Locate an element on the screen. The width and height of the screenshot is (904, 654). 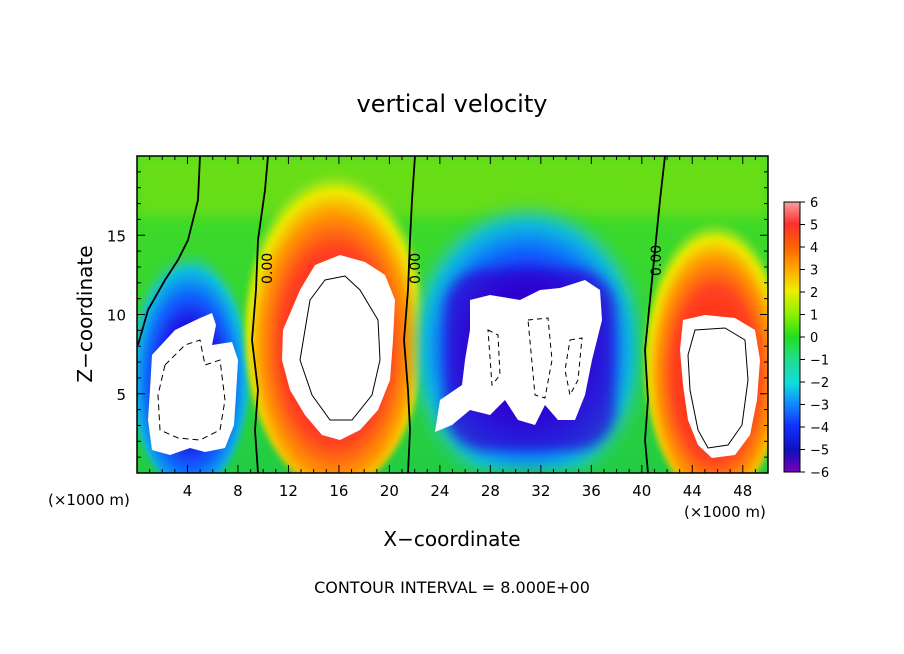
dashed-contour-left is located at coordinates (191, 390).